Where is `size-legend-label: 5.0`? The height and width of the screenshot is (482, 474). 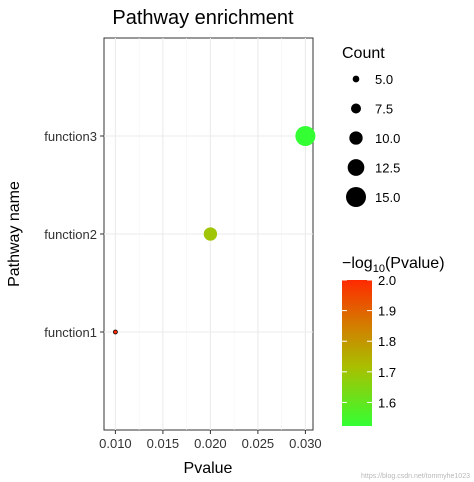
size-legend-label: 5.0 is located at coordinates (384, 79).